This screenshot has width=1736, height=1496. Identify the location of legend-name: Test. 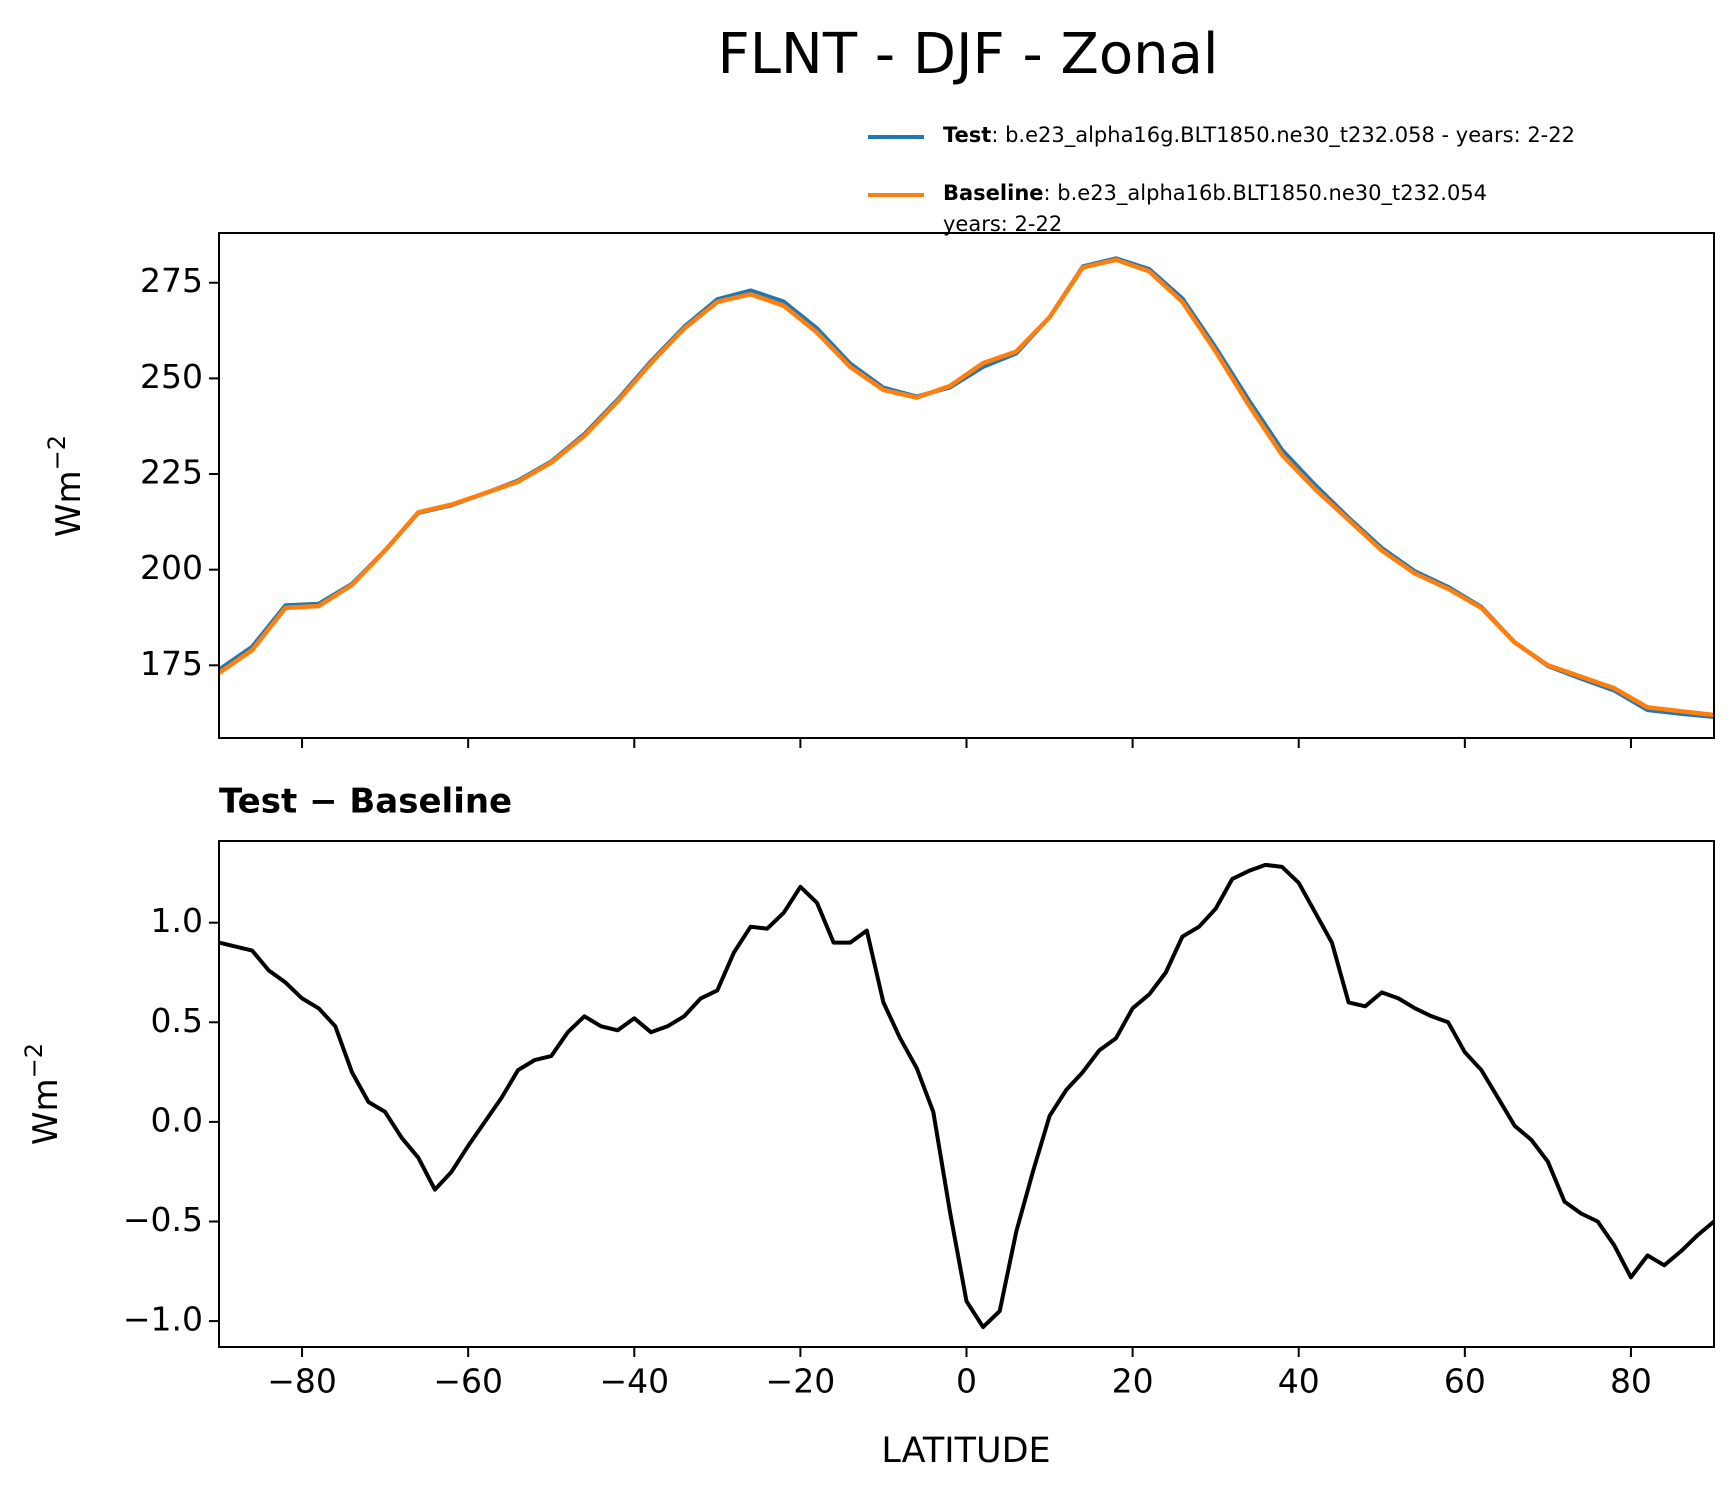
(967, 135).